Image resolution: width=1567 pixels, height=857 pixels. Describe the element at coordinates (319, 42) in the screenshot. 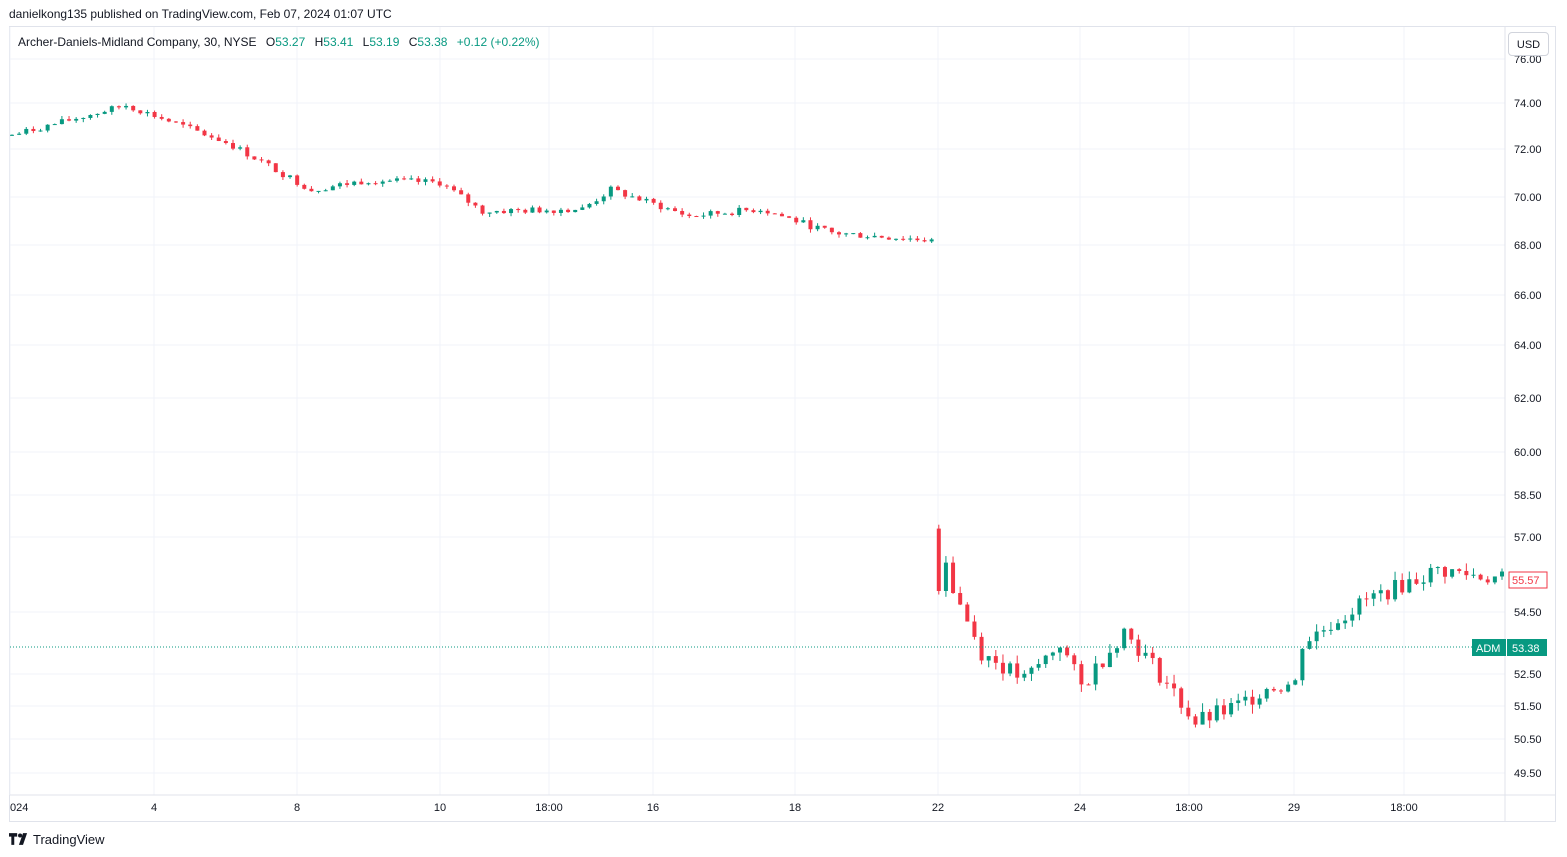

I see `legend-high-label: H` at that location.